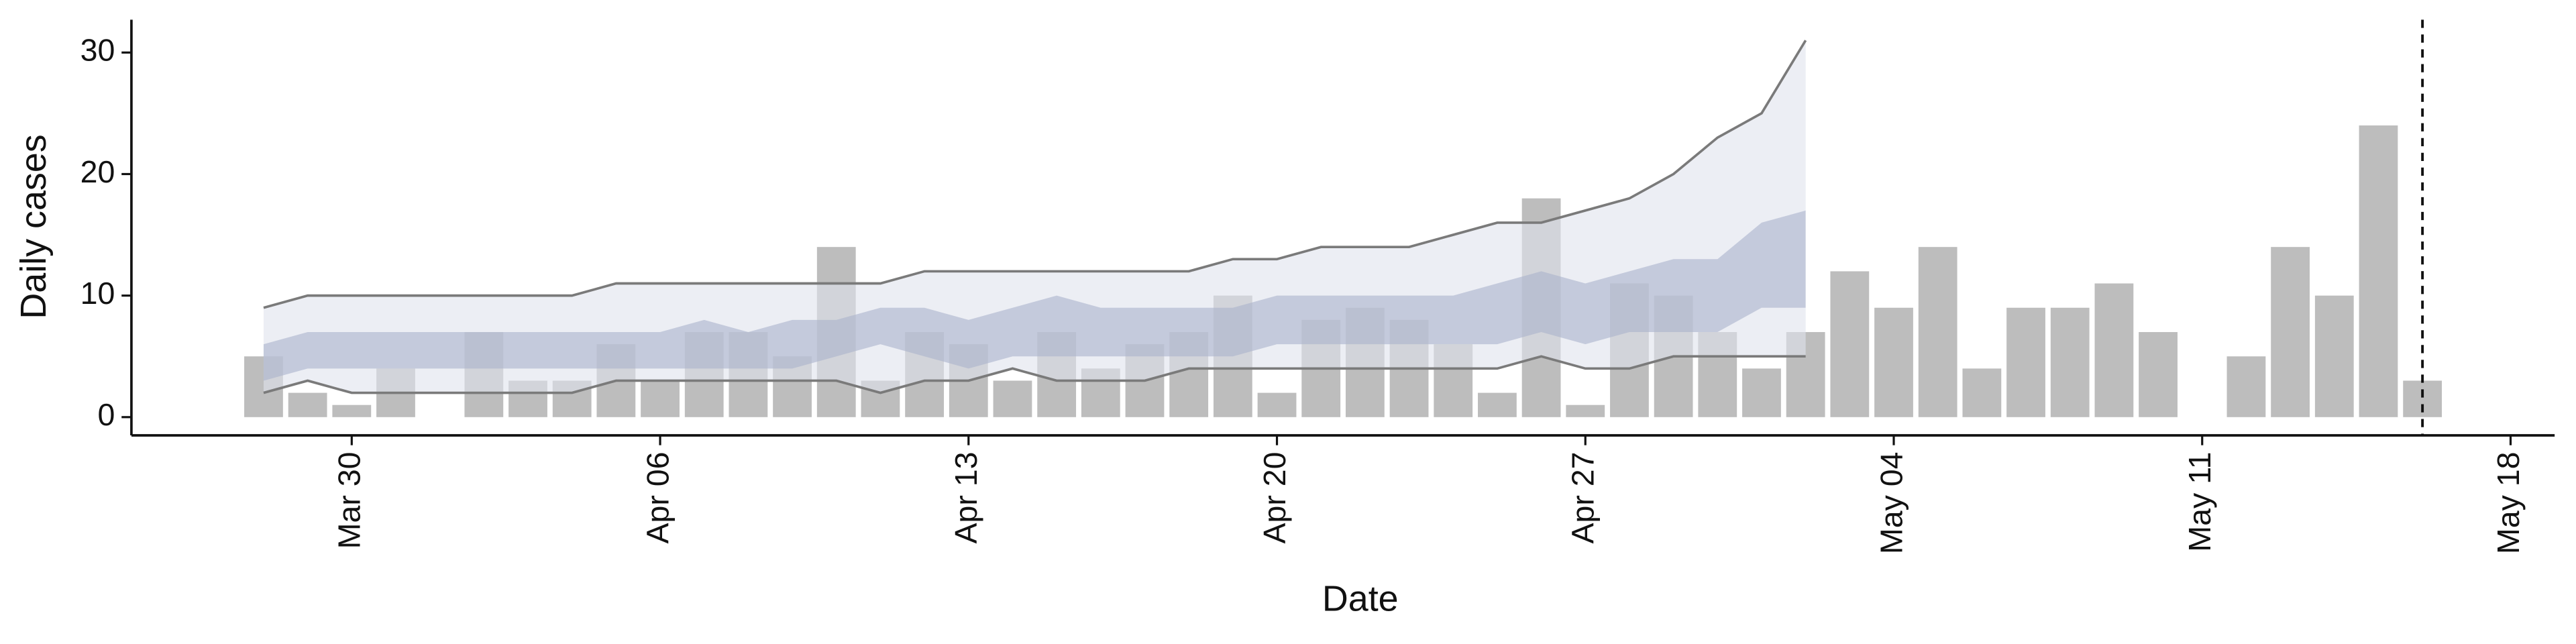  What do you see at coordinates (33, 226) in the screenshot?
I see `y-axis-title: Daily cases` at bounding box center [33, 226].